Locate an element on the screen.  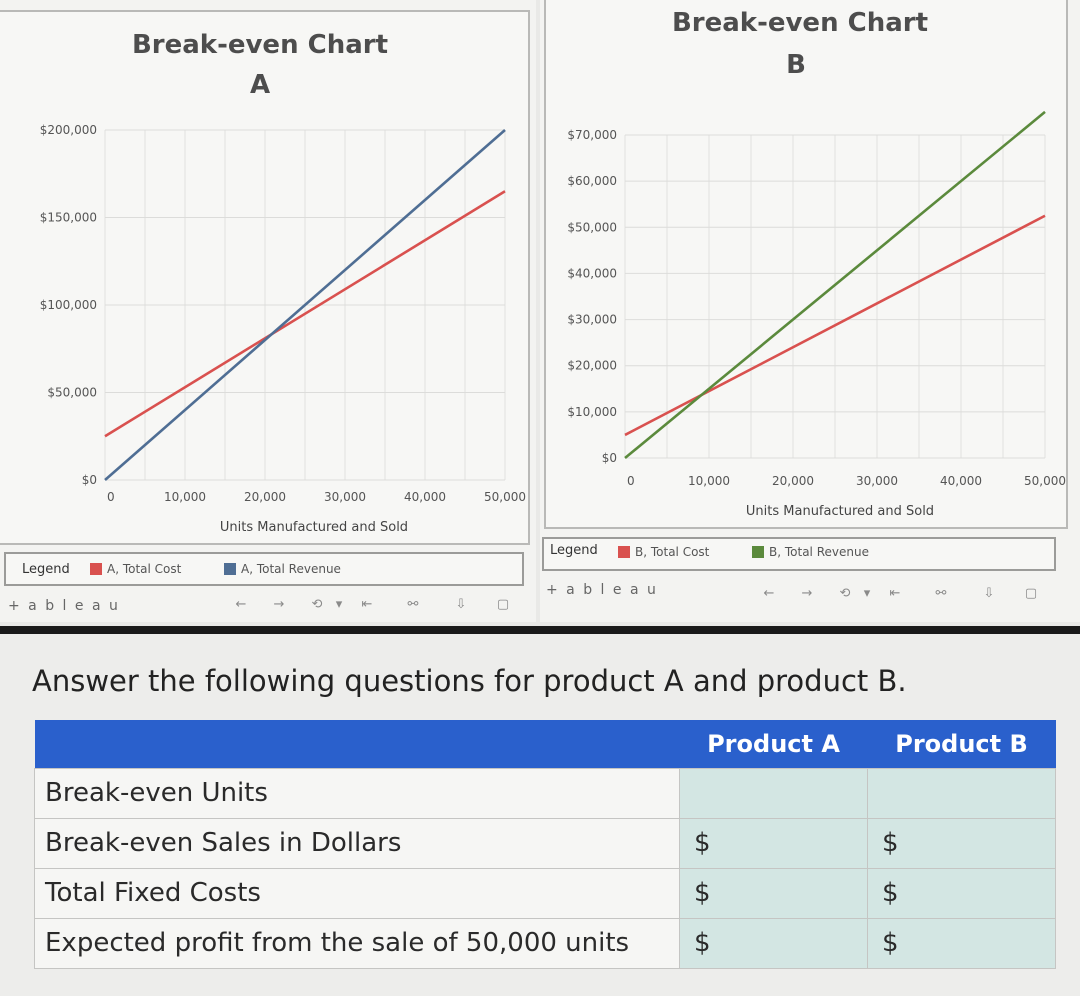
chart-title-a: Break-even Chart is located at coordinates (260, 45).